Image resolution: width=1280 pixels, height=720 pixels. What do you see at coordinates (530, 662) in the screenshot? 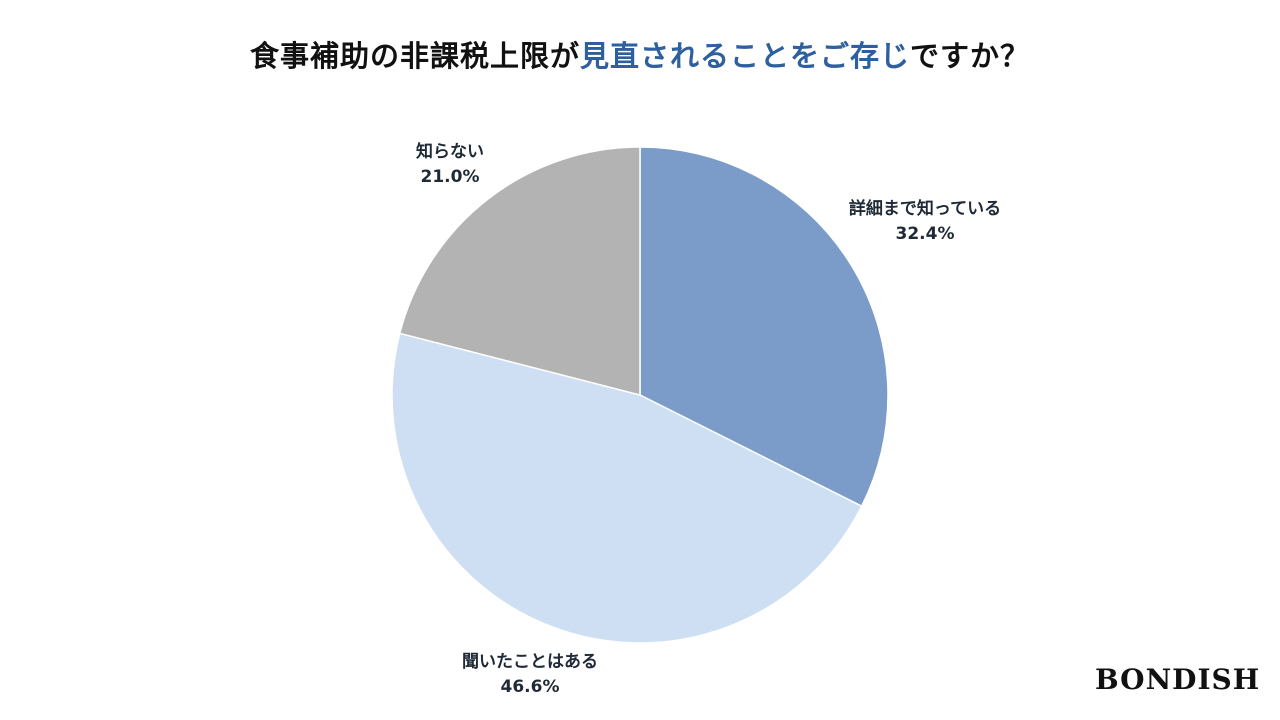
I see `slice-category: 聞いたことはある` at bounding box center [530, 662].